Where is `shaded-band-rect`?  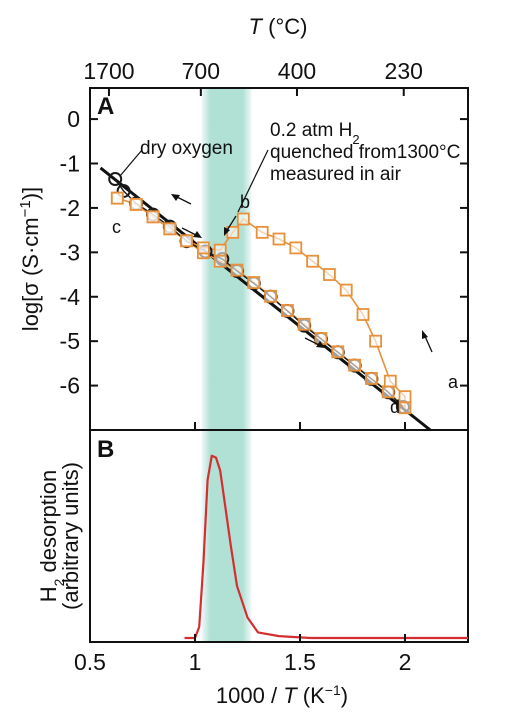 shaded-band-rect is located at coordinates (226, 365).